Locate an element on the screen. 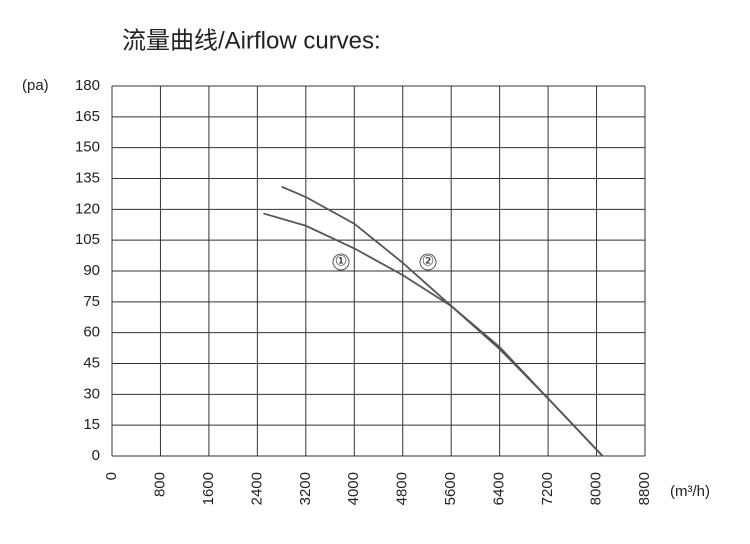 The image size is (750, 544). x-axis-label: (m³/h) is located at coordinates (690, 491).